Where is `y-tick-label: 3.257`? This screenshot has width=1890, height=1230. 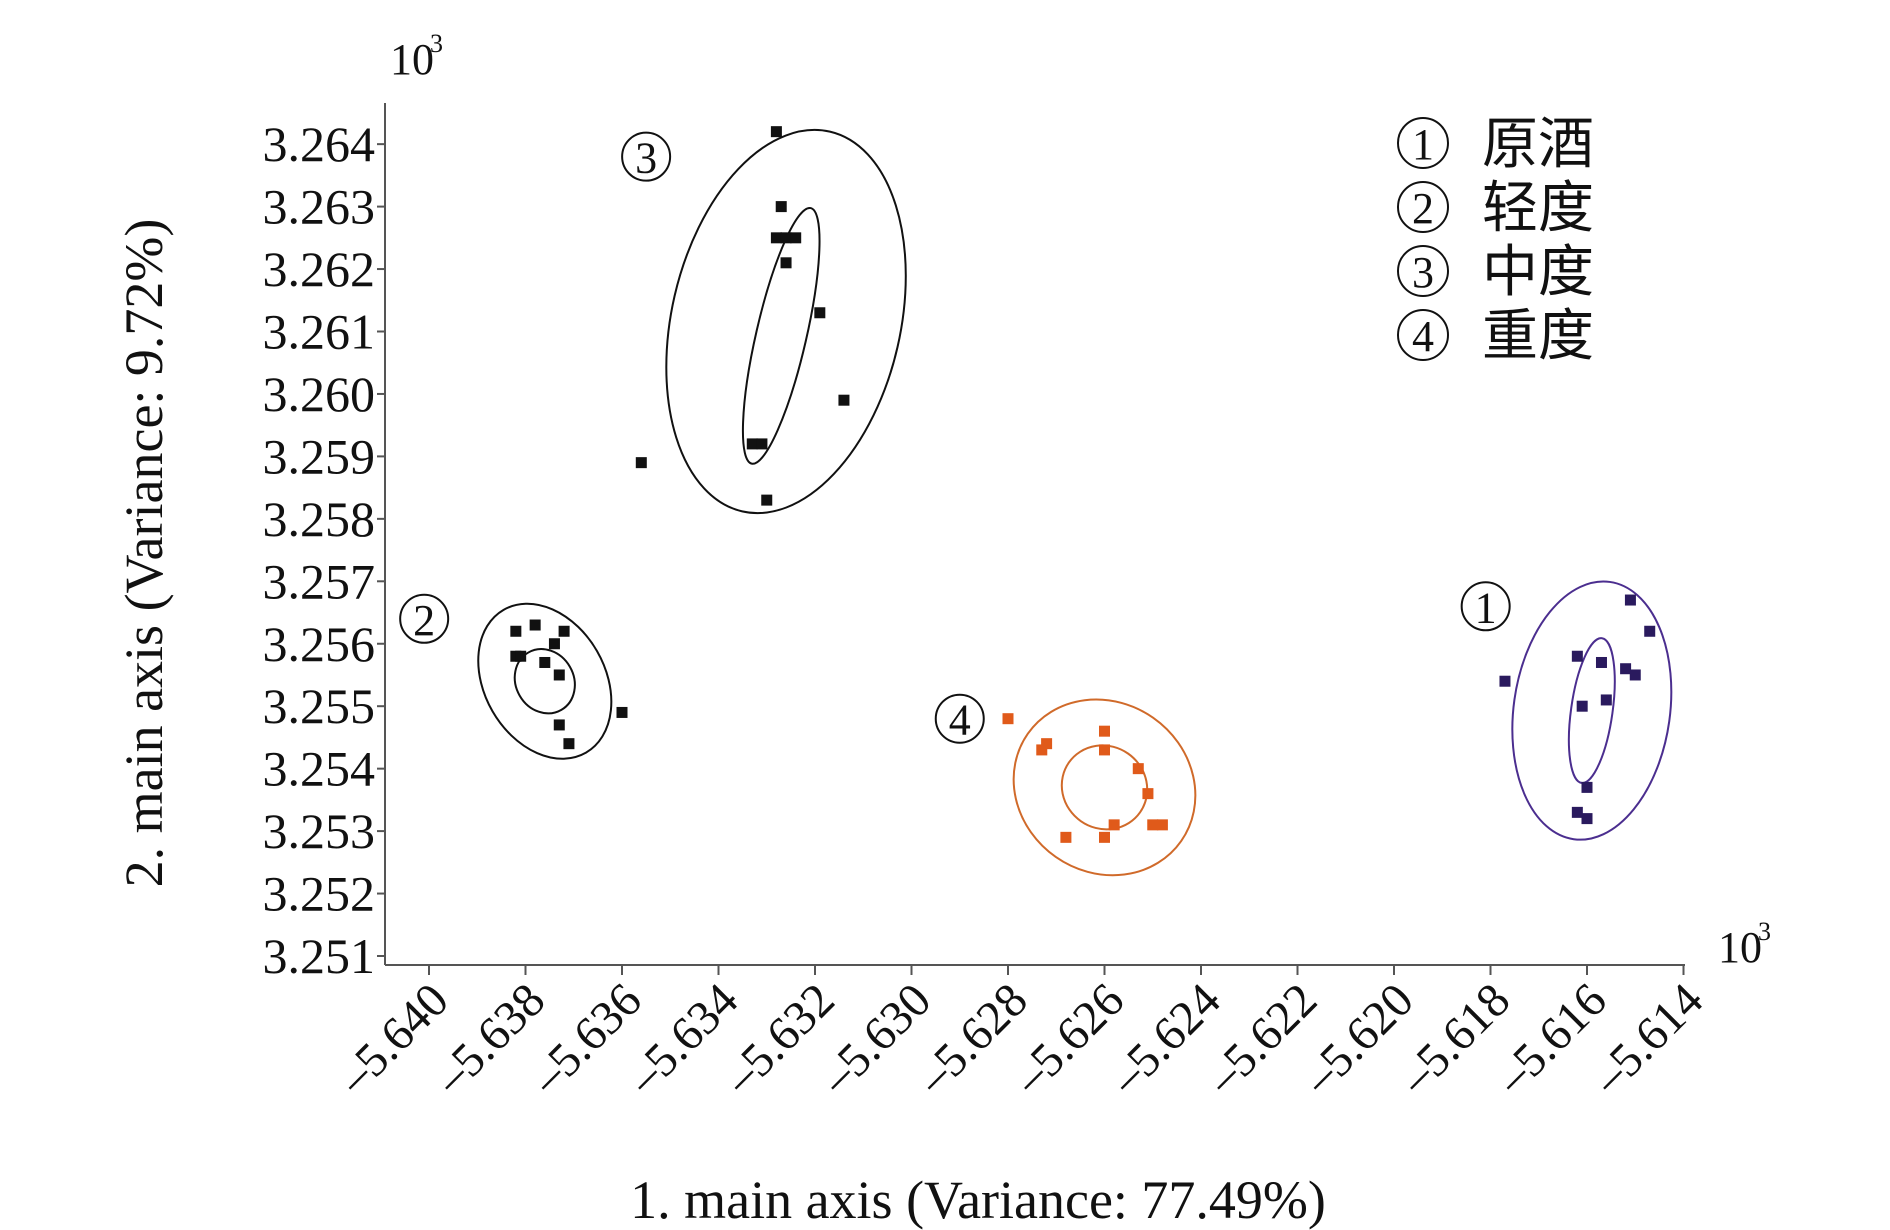
y-tick-label: 3.257 is located at coordinates (319, 581).